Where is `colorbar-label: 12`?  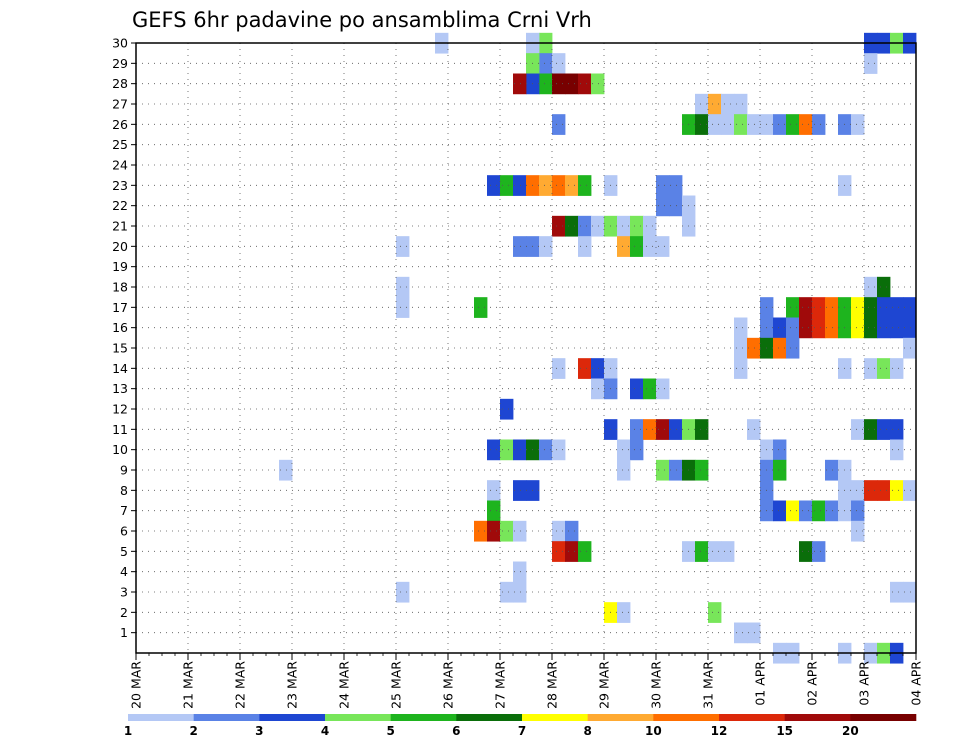
colorbar-label: 12 is located at coordinates (719, 731).